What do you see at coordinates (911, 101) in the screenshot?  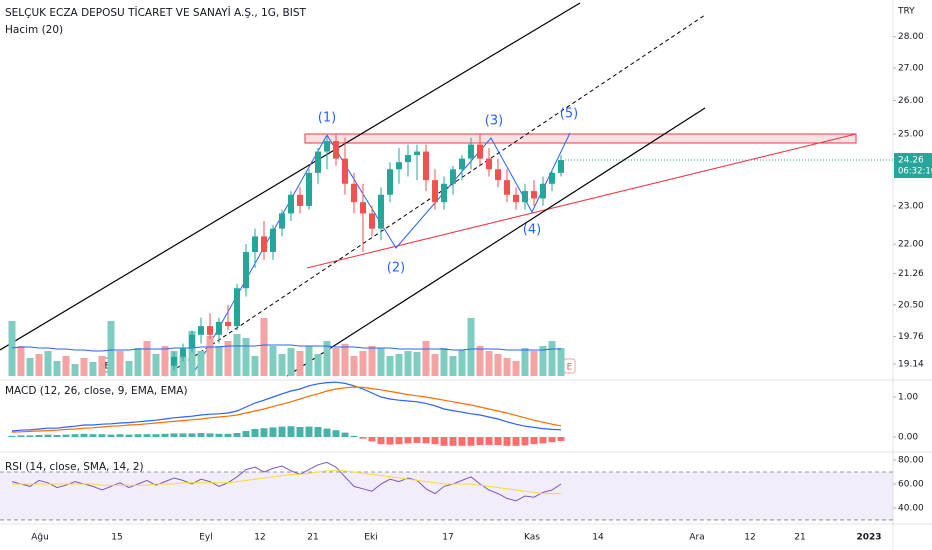 I see `y-tick-label: 26.00` at bounding box center [911, 101].